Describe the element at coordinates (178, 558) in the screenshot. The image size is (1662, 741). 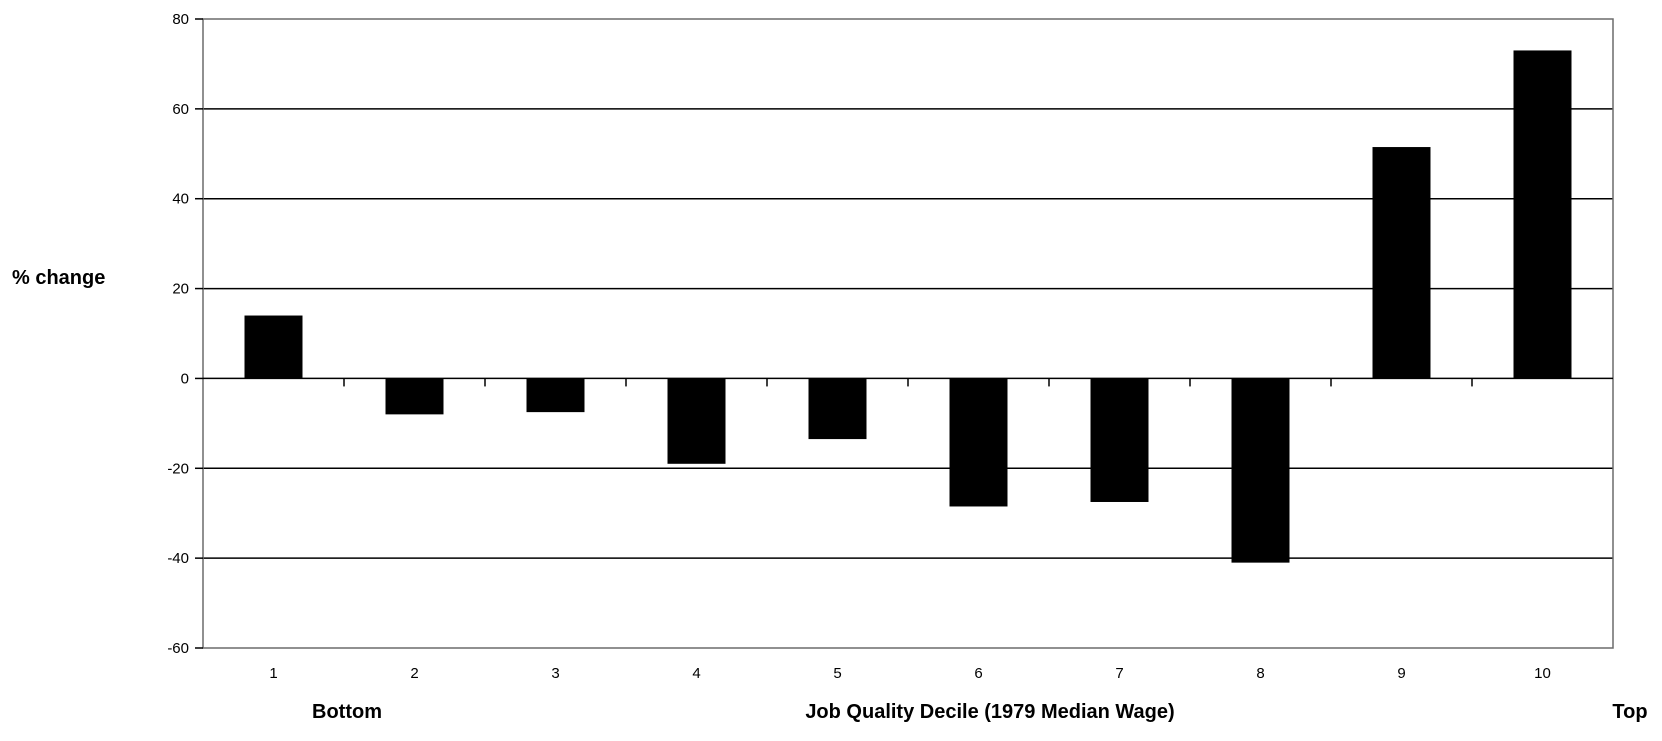
I see `y-tick-label: -40` at that location.